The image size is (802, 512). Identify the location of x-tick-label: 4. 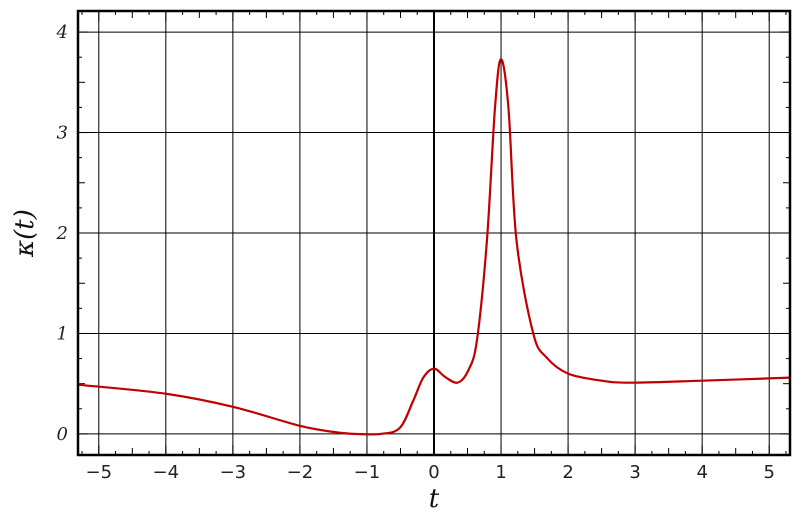
(701, 472).